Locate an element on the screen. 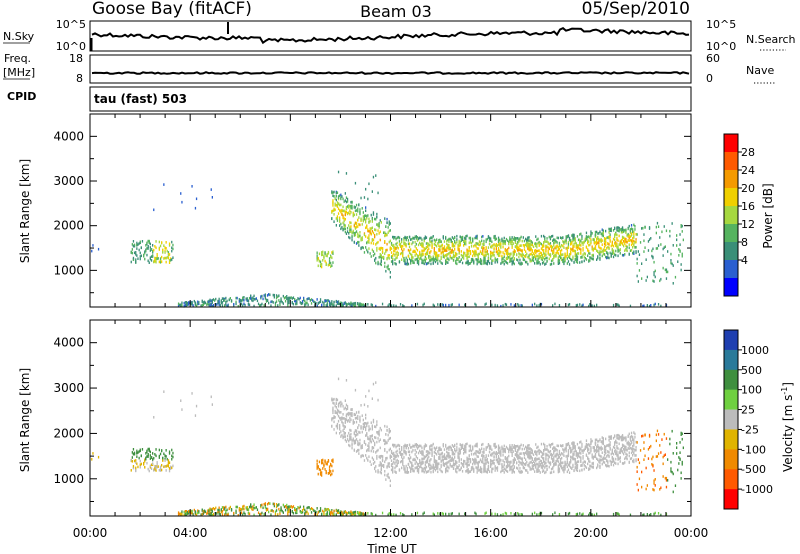 The image size is (800, 554). power-colorbar-label-tick: 20 is located at coordinates (748, 188).